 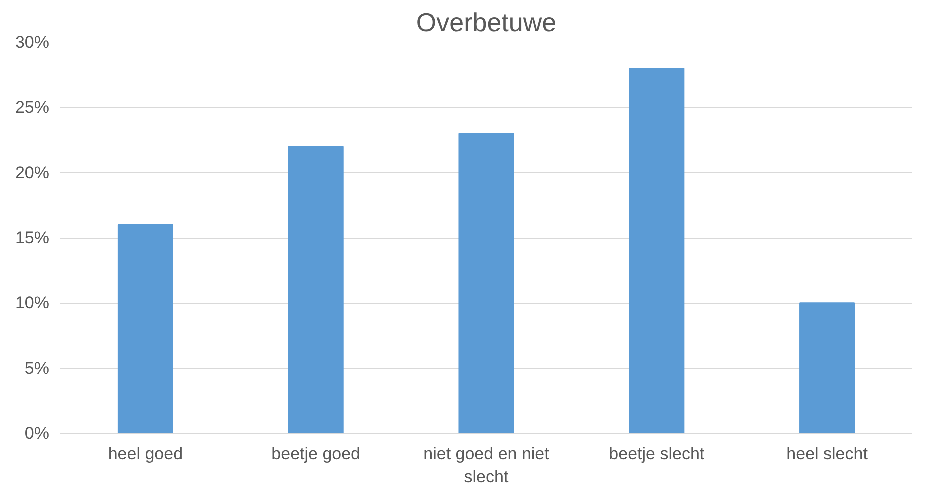 I want to click on y-tick-label: 30%, so click(x=32, y=42).